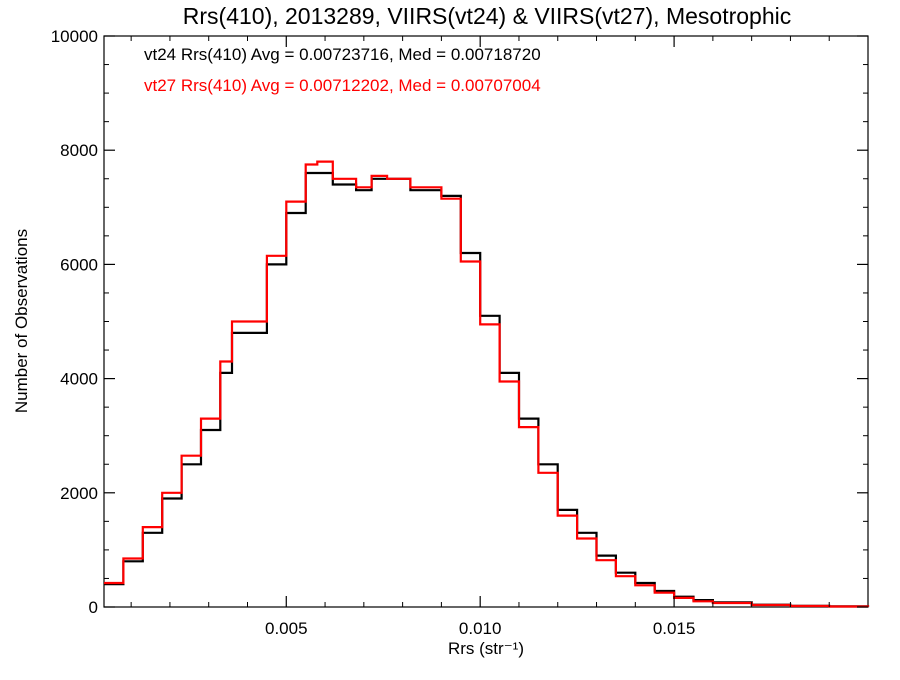  Describe the element at coordinates (286, 628) in the screenshot. I see `x-tick-label: 0.005` at that location.